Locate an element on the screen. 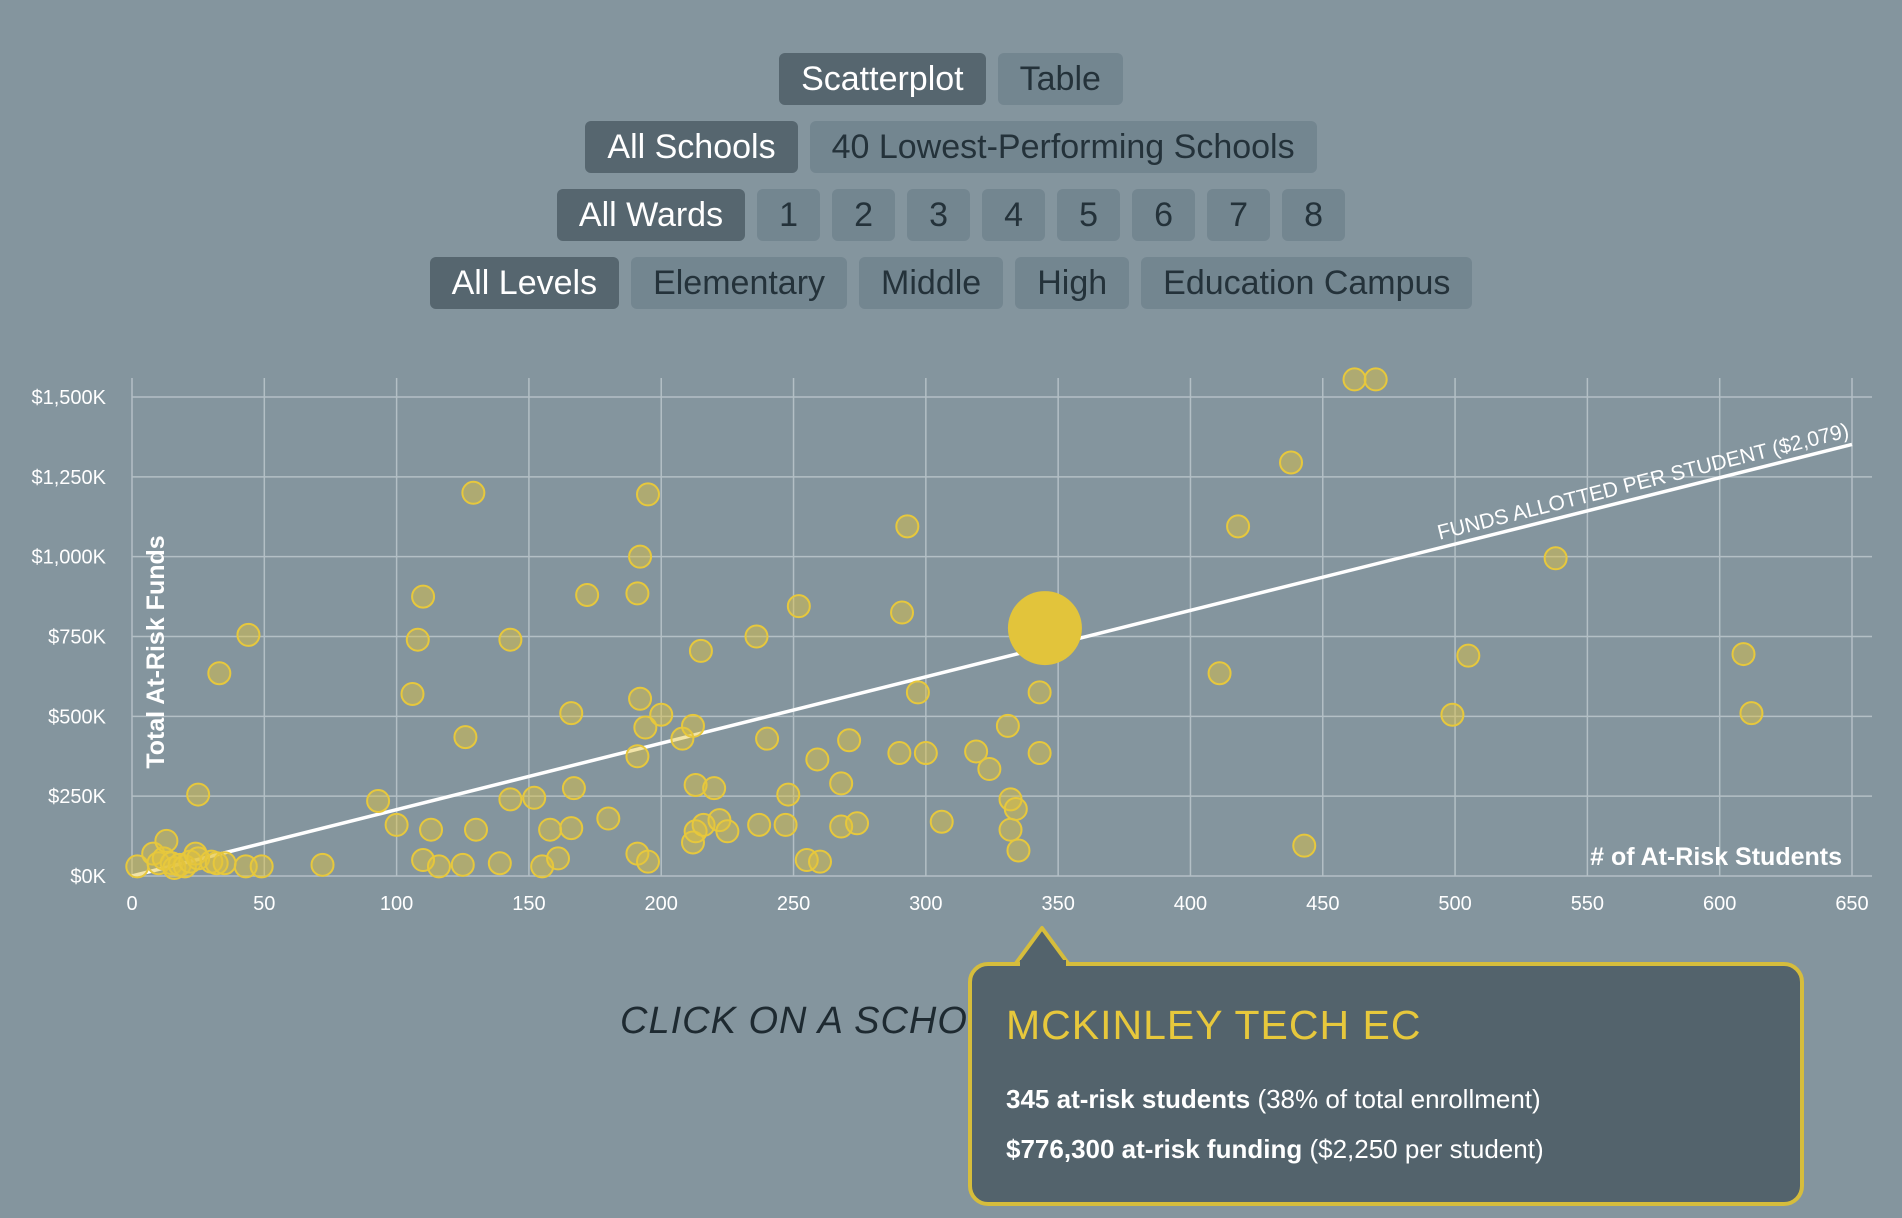 The width and height of the screenshot is (1902, 1218). ward-5-button: 5 is located at coordinates (1089, 215).